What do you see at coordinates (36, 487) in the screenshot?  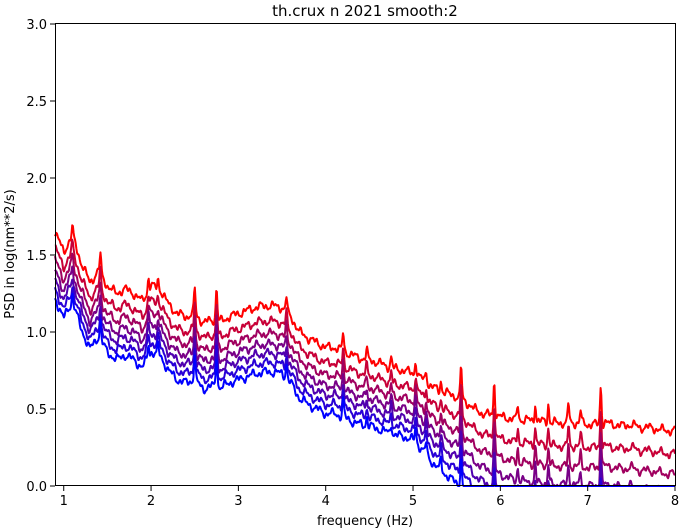 I see `y-tick-label: 0.0` at bounding box center [36, 487].